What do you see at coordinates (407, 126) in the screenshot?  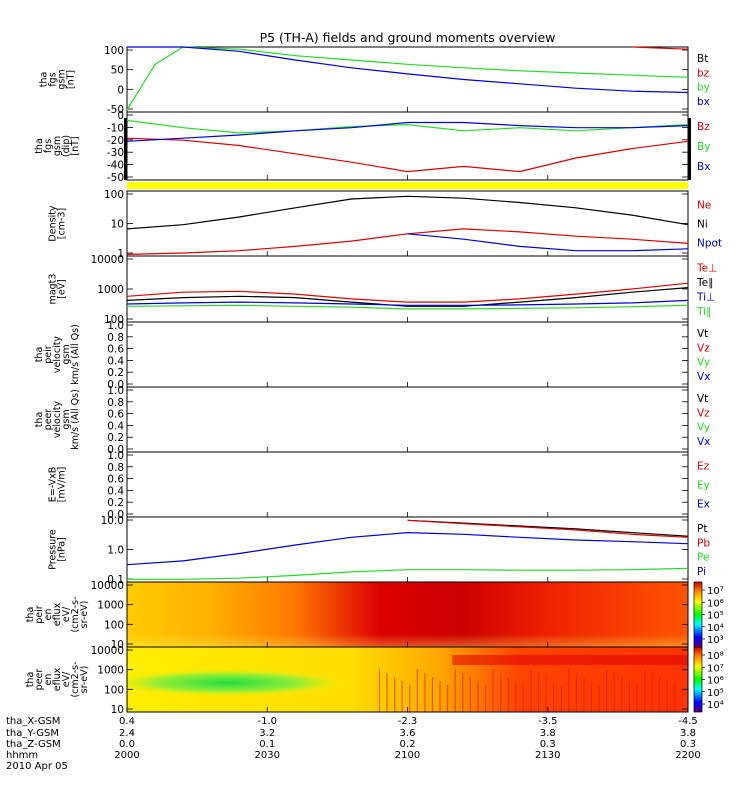 I see `series-line-By` at bounding box center [407, 126].